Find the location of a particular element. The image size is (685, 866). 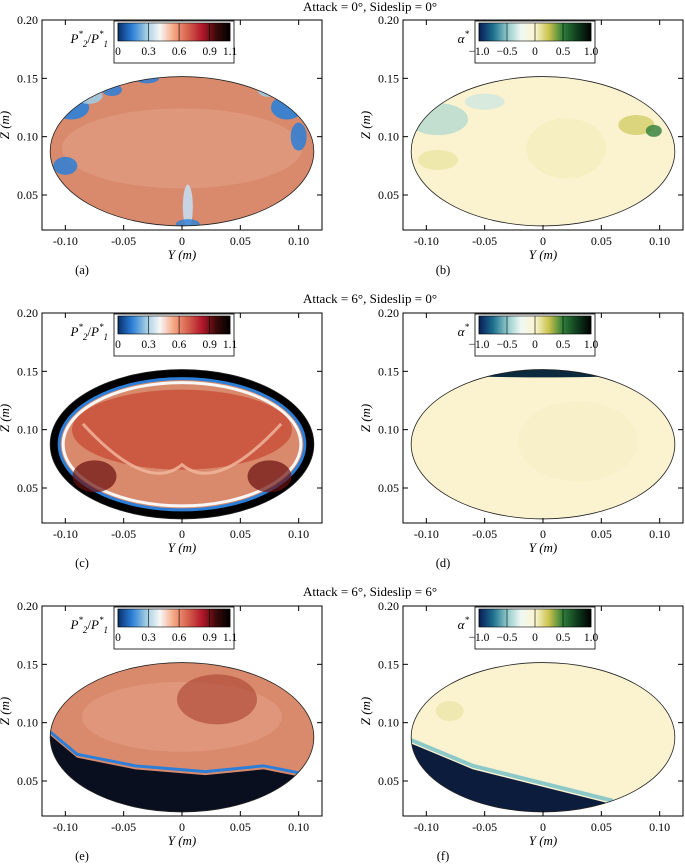

red-core is located at coordinates (182, 429).